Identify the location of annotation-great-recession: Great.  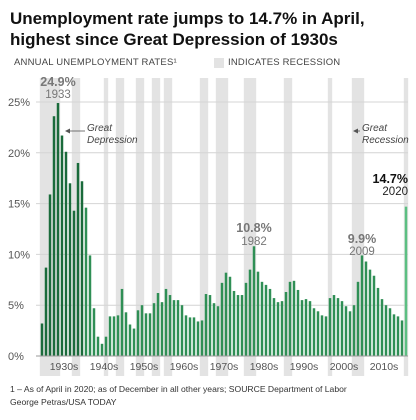
(375, 128).